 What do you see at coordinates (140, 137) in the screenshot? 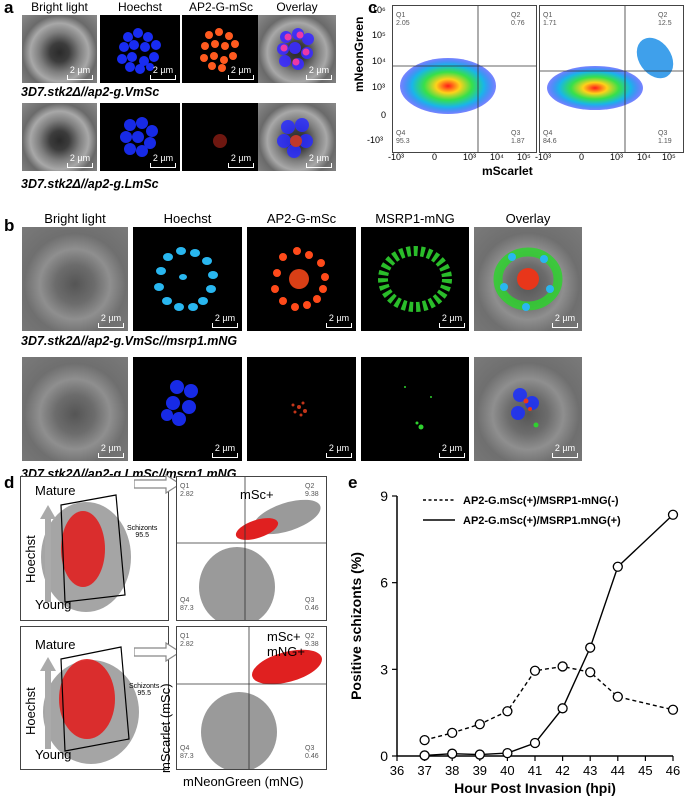
I see `micrograph-a2-hoechst: 2 µm` at bounding box center [140, 137].